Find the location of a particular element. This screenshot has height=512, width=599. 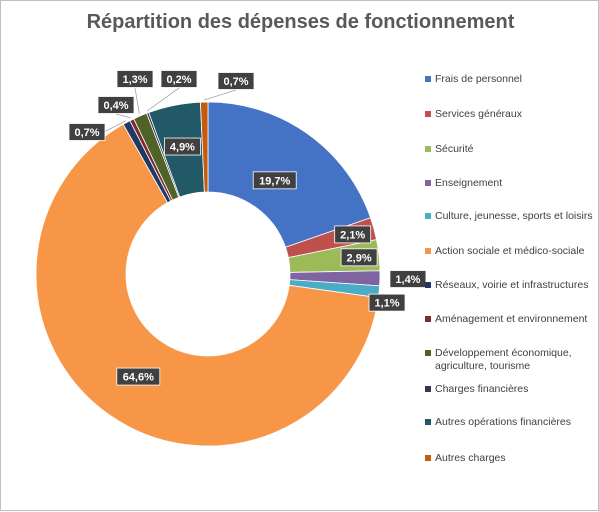

data-label-text: 0,2% is located at coordinates (178, 80).